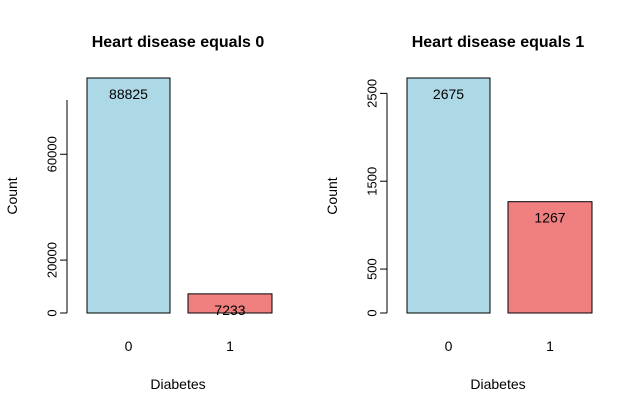  Describe the element at coordinates (178, 42) in the screenshot. I see `chart-title: Heart disease equals 0` at that location.